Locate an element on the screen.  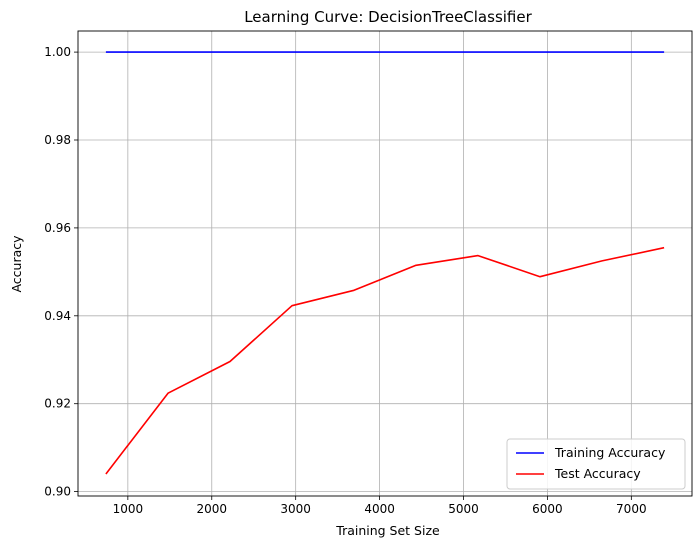
legend-box is located at coordinates (596, 464).